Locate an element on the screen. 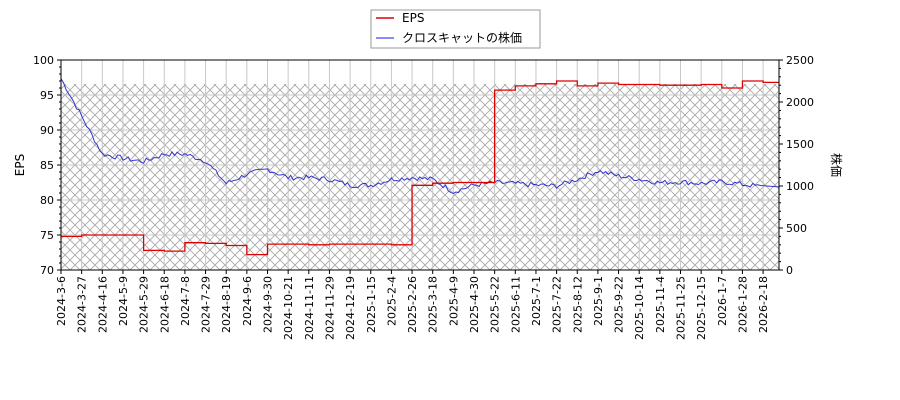 The width and height of the screenshot is (900, 400). y-tick-label: 75 is located at coordinates (47, 235).